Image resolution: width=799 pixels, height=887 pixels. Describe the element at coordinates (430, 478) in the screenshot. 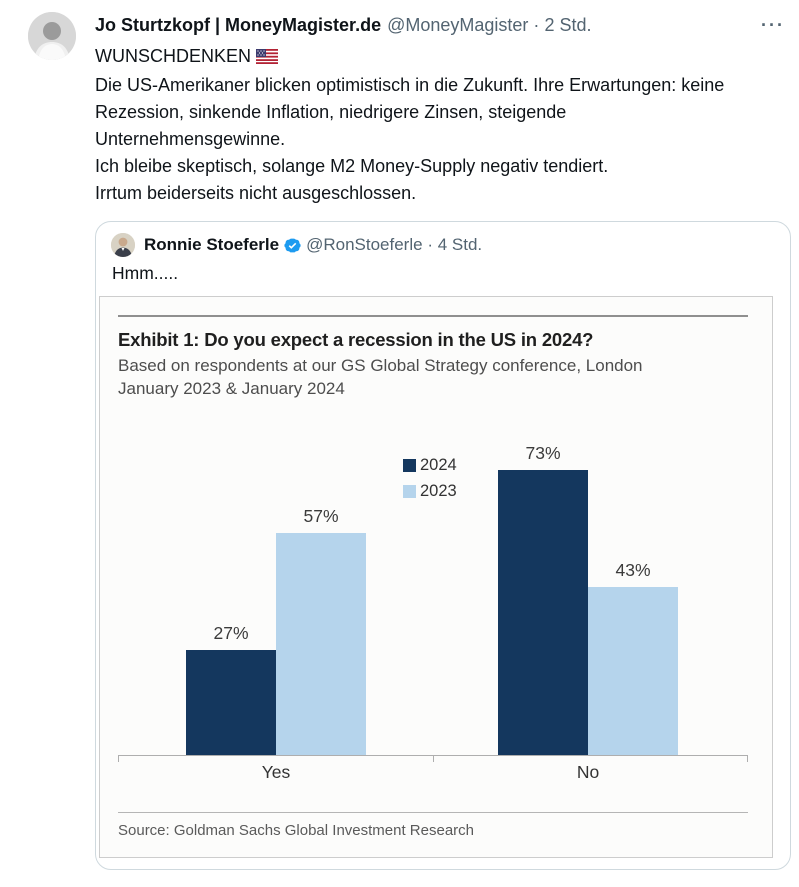

I see `chart-legend: 2024 2023` at that location.